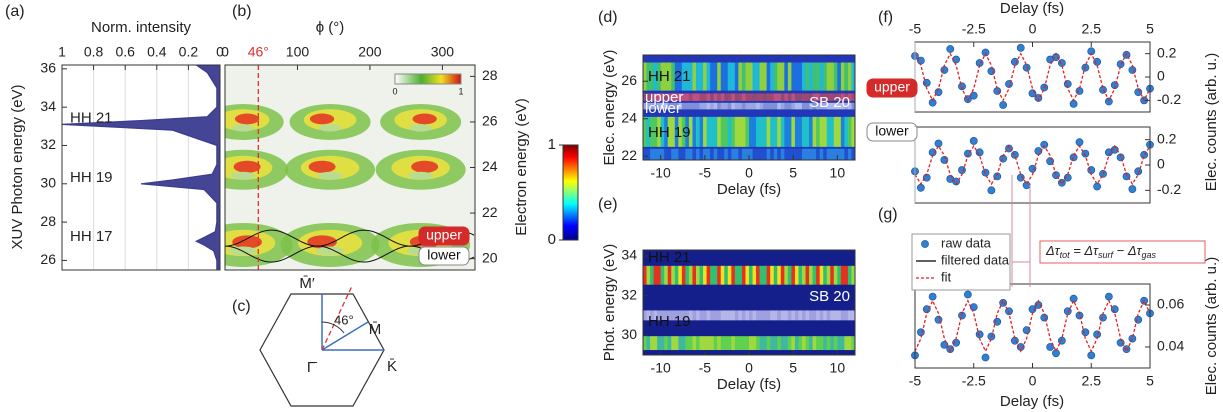 The width and height of the screenshot is (1223, 412). I want to click on fit-line, so click(1032, 77).